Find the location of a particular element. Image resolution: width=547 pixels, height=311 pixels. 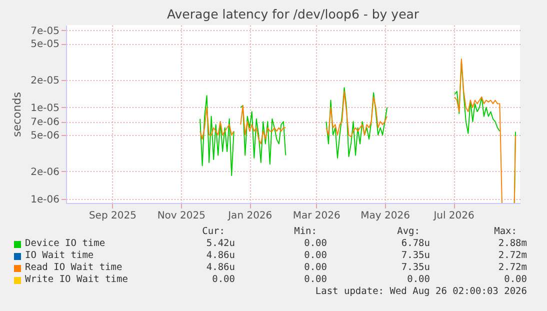

text: Min: is located at coordinates (305, 231).